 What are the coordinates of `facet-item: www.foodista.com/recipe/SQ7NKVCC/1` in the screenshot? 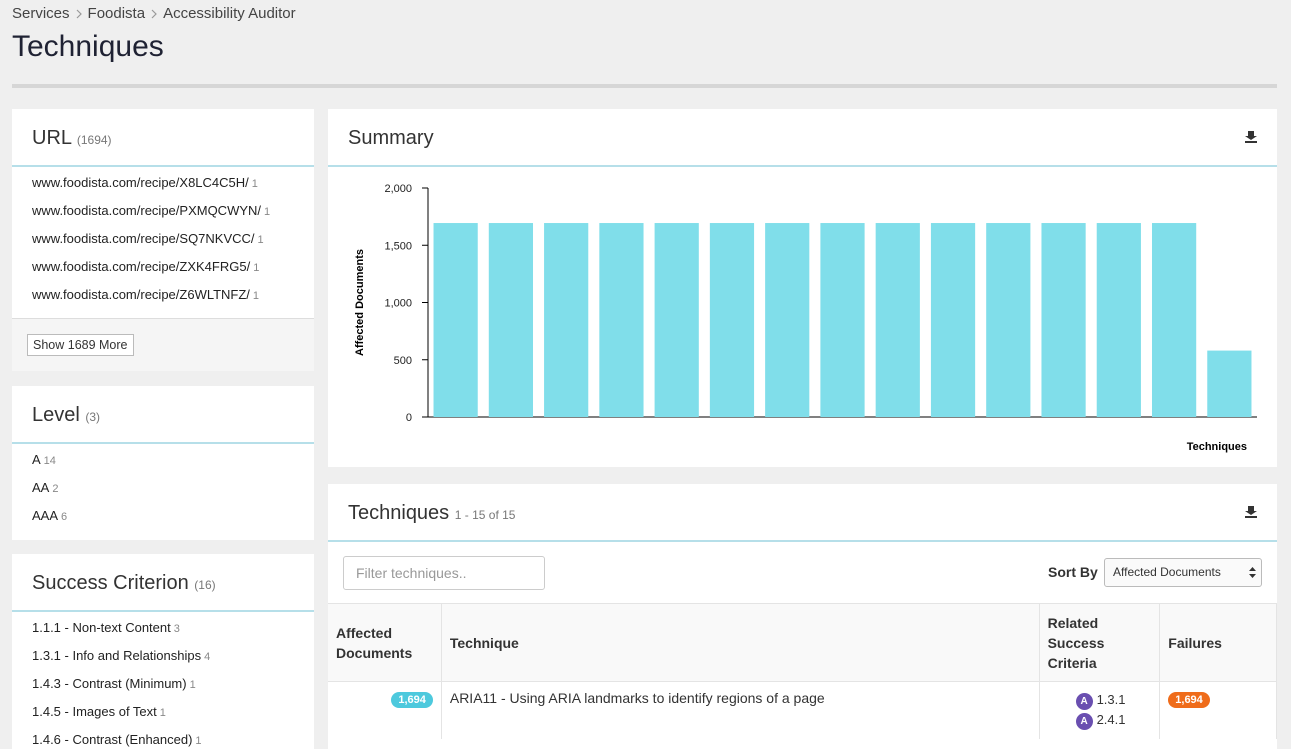 It's located at (148, 238).